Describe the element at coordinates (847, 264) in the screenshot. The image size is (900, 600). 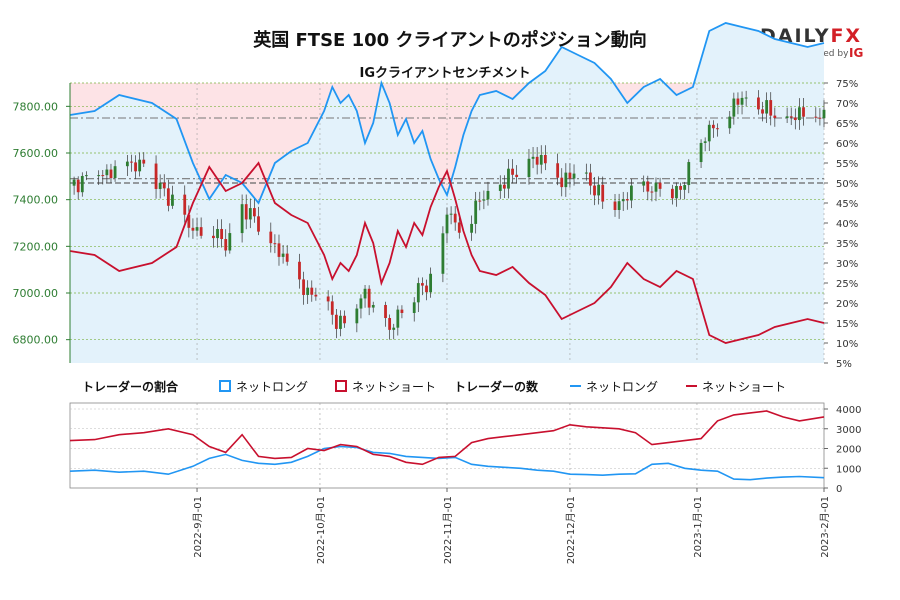
I see `percent-tick-label: 30%` at that location.